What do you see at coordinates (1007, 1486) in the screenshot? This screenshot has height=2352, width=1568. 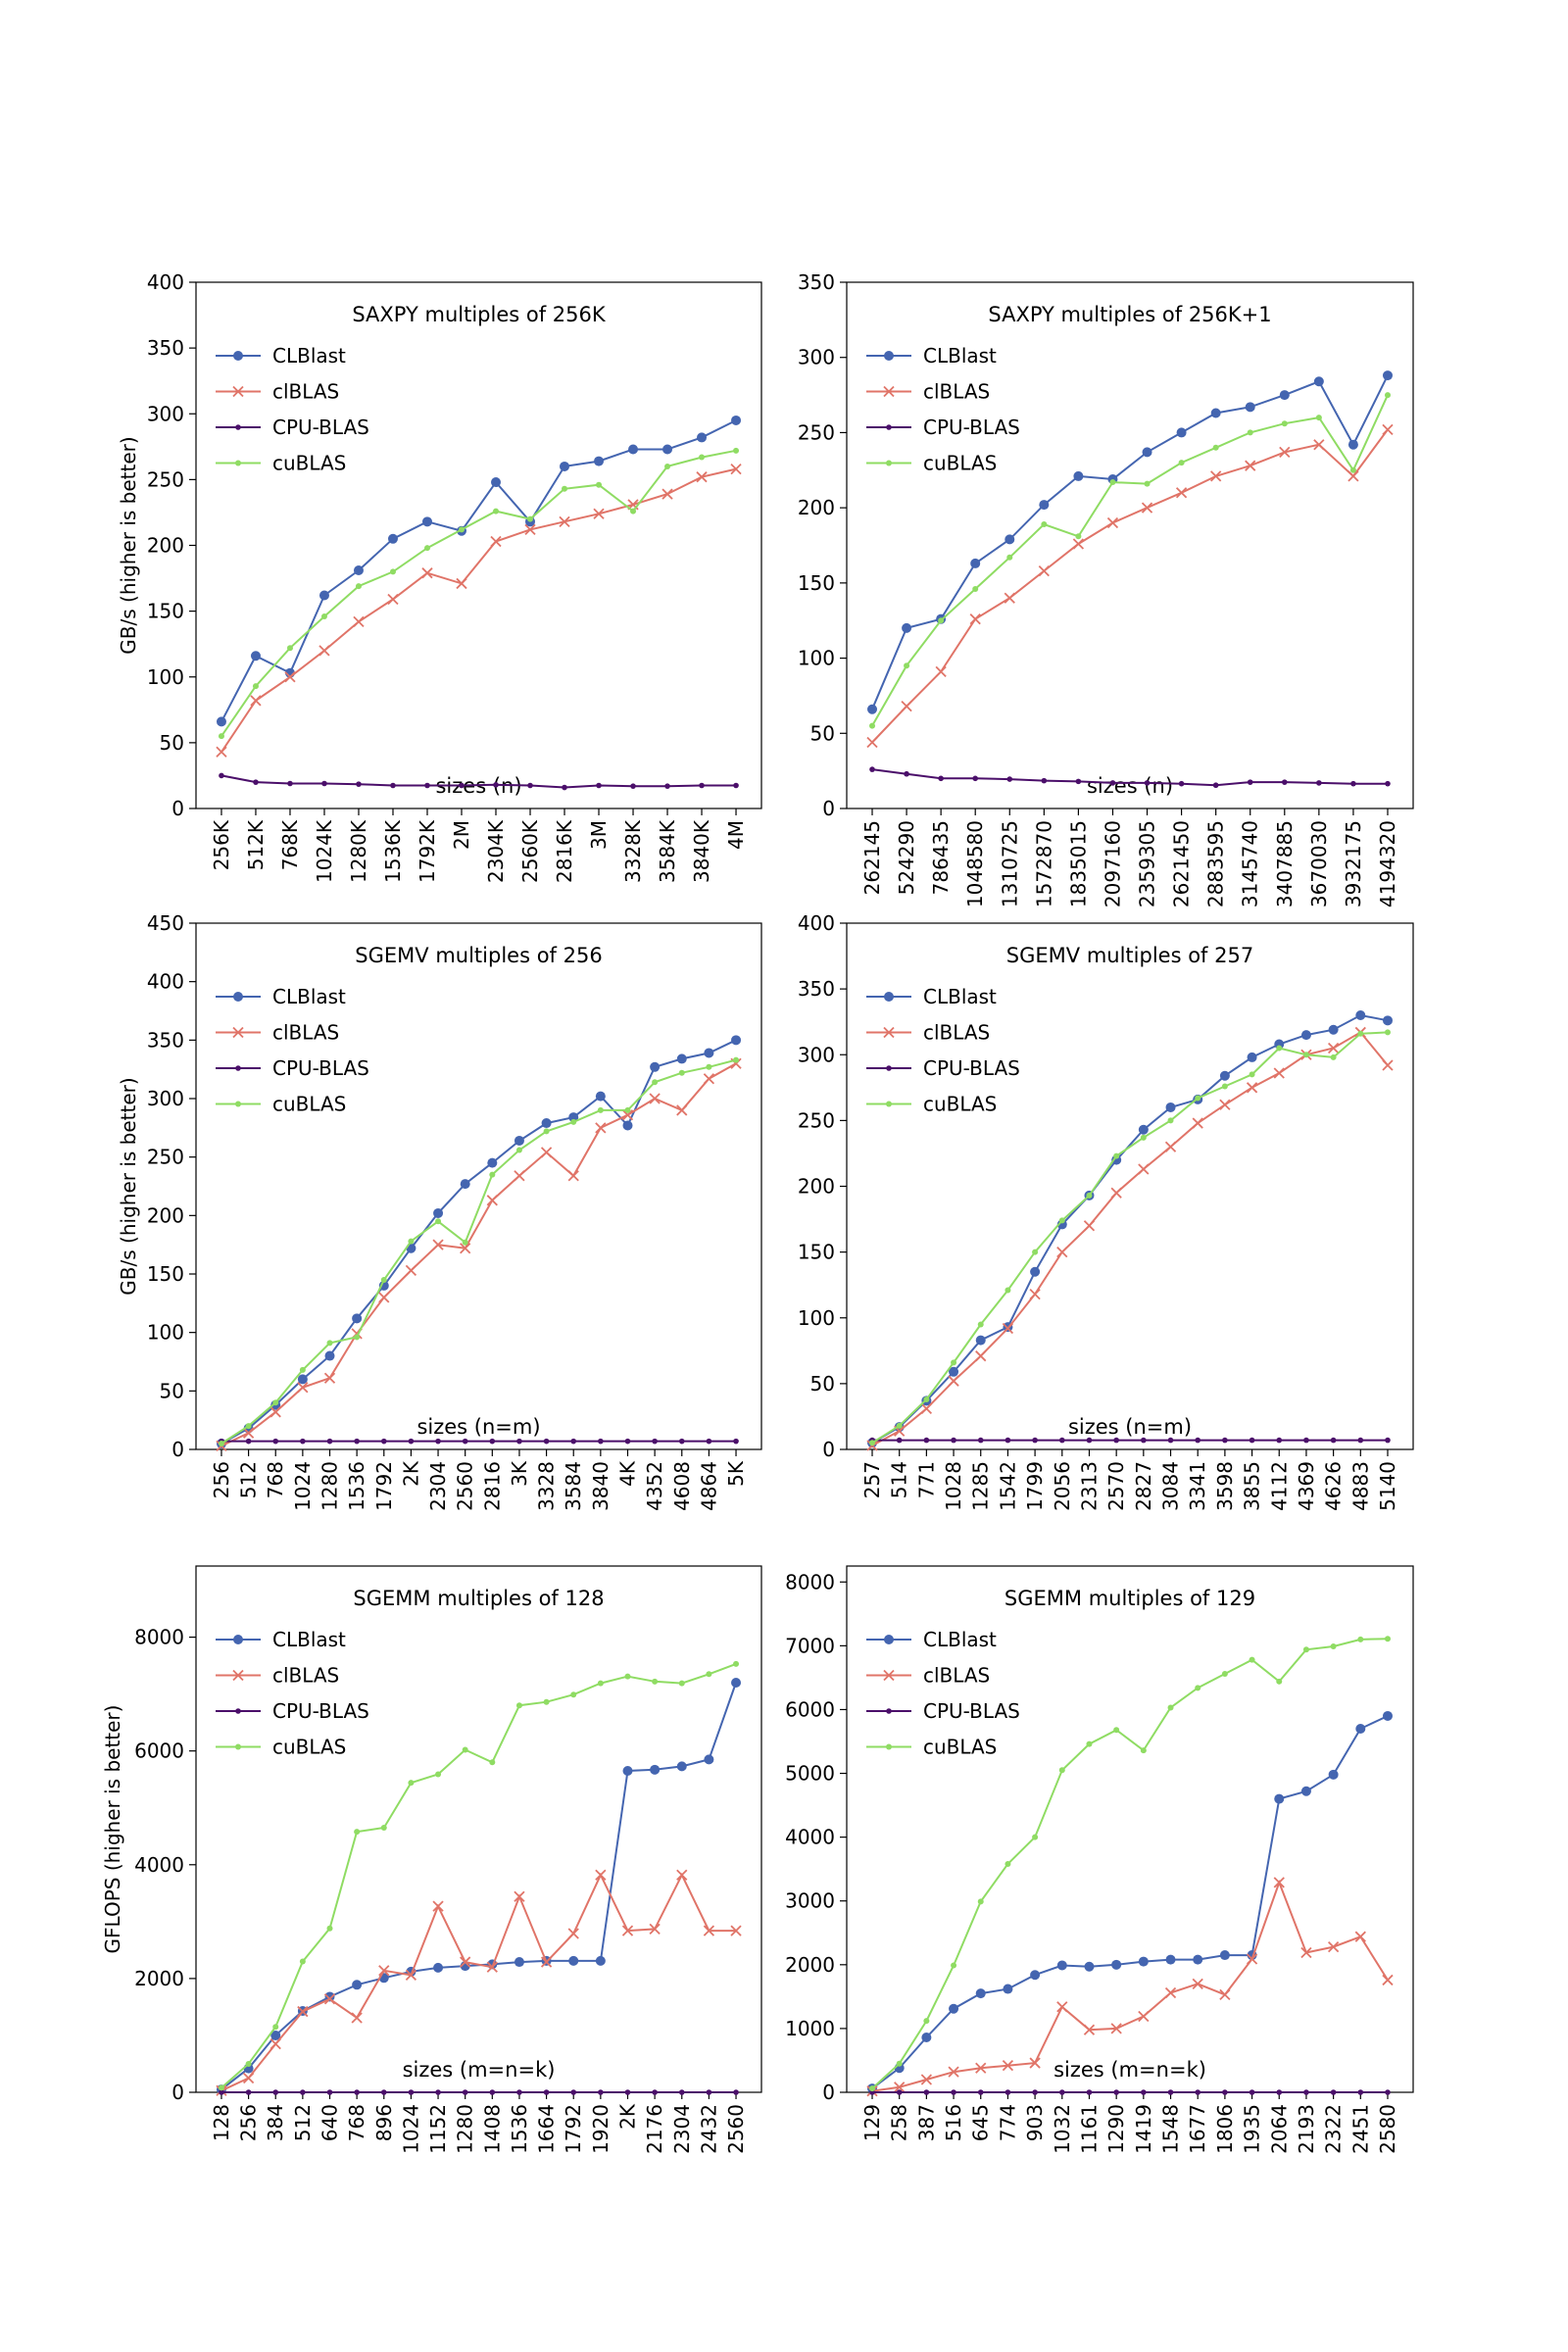 I see `x-tick-label: 1542` at bounding box center [1007, 1486].